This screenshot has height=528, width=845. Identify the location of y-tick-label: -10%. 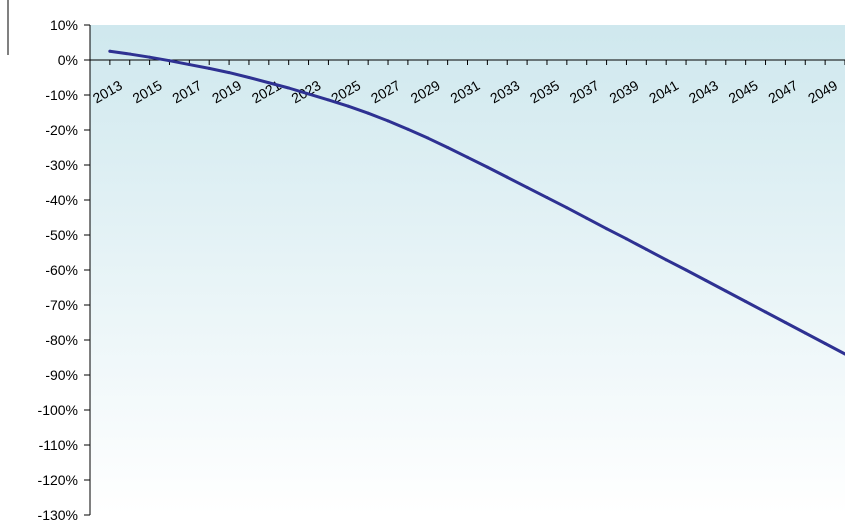
(61, 95).